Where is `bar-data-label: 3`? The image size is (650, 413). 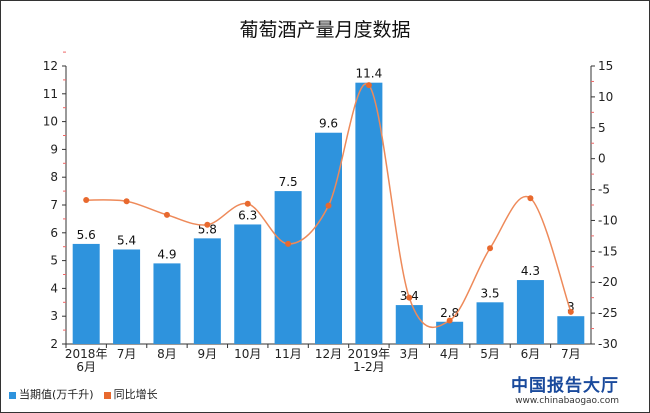
bar-data-label: 3 is located at coordinates (571, 307).